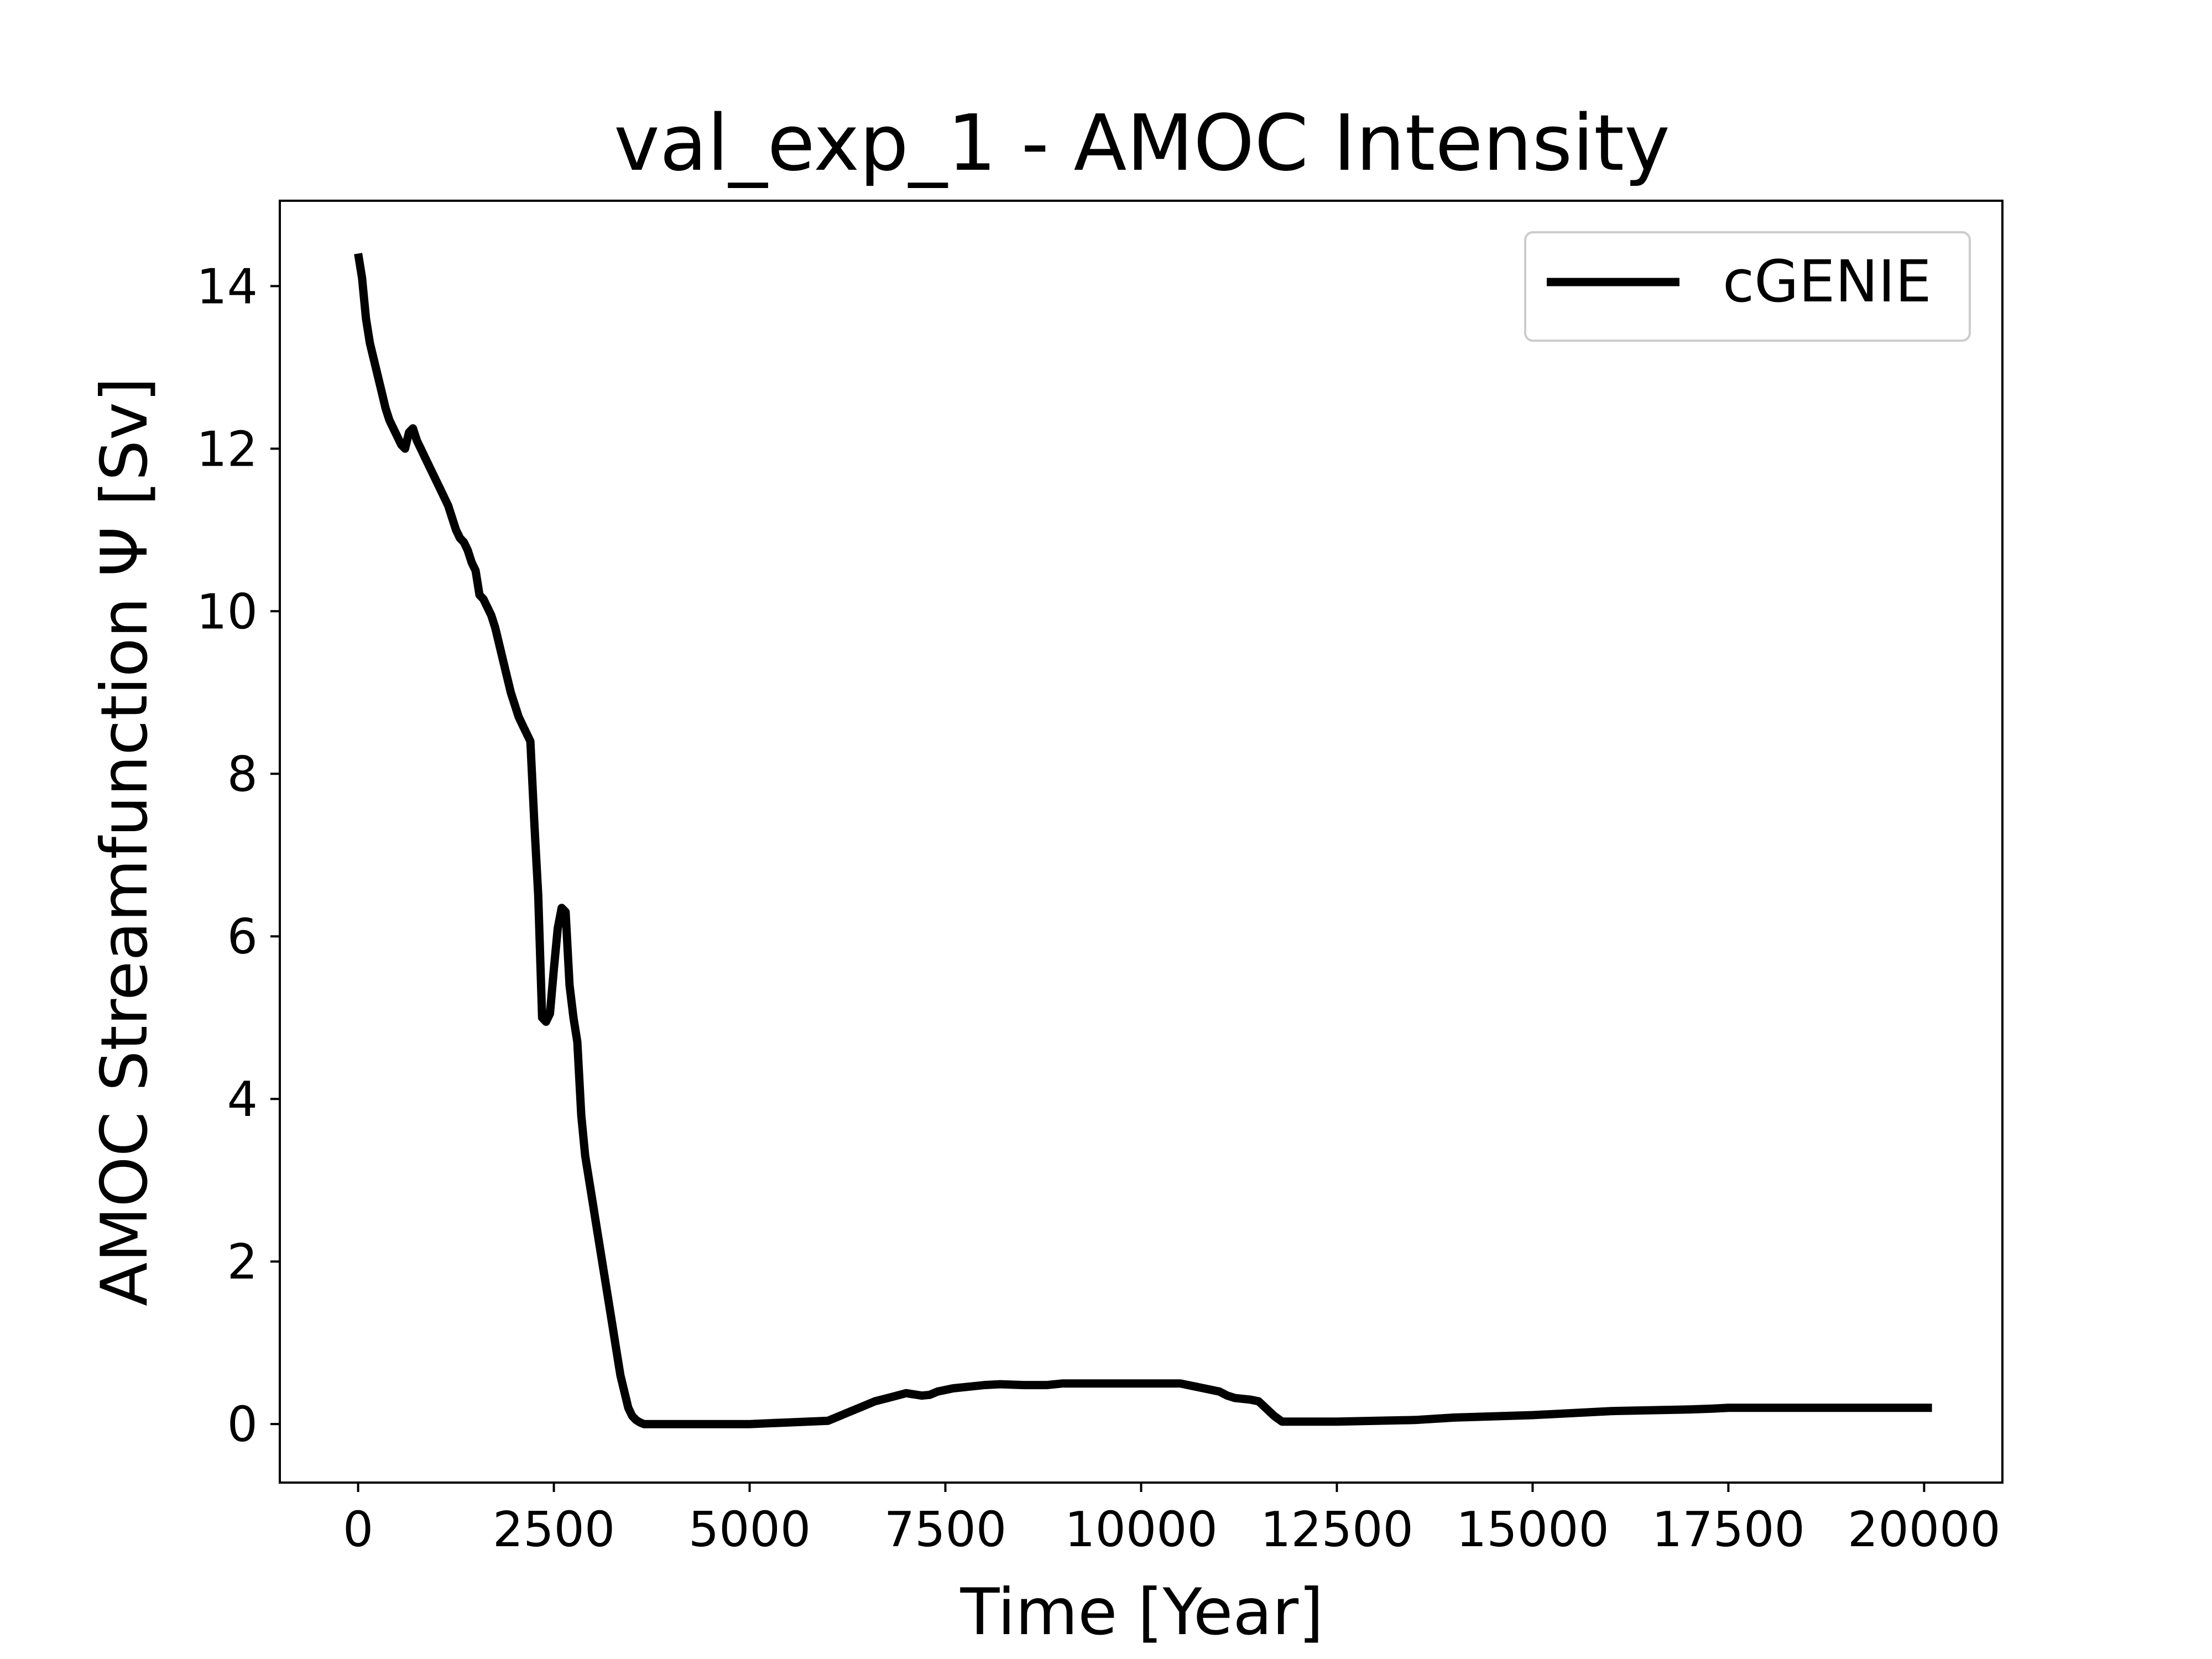 The height and width of the screenshot is (1659, 2212). I want to click on x-tick-label: 5000, so click(750, 1529).